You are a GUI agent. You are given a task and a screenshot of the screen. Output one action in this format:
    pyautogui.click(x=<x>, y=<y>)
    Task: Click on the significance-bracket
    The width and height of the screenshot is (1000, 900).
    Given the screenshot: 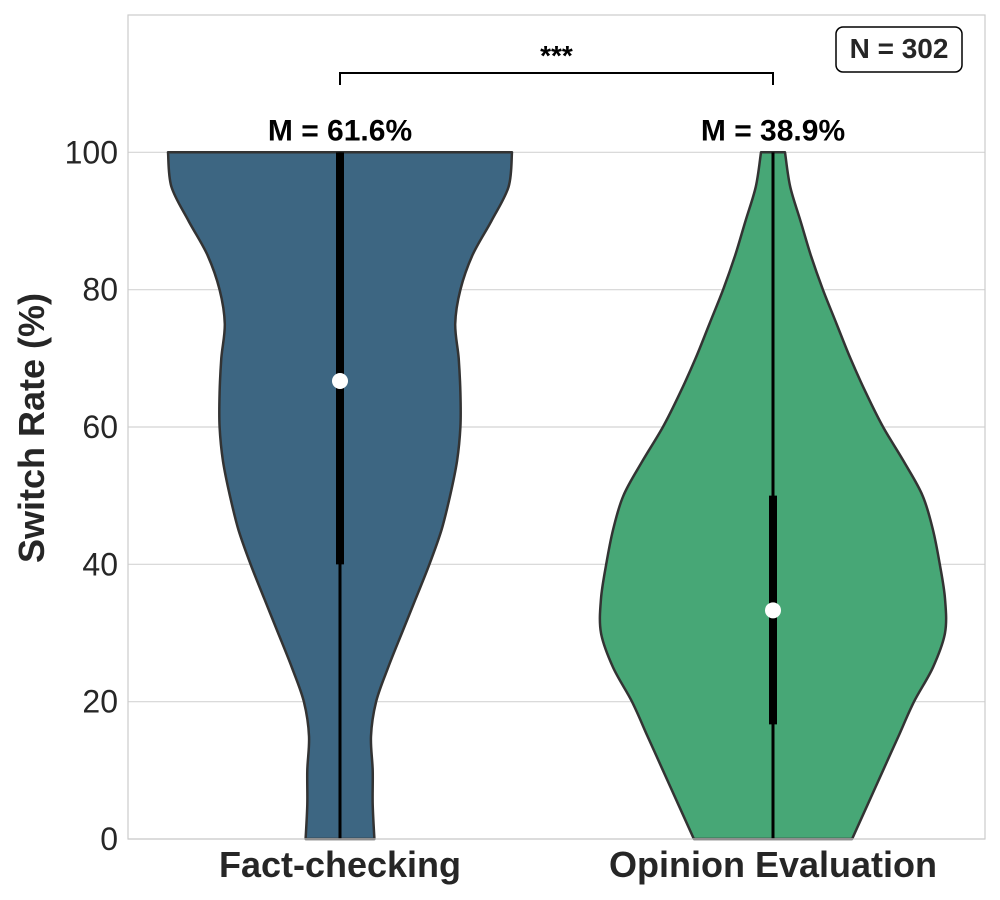 What is the action you would take?
    pyautogui.click(x=556, y=78)
    